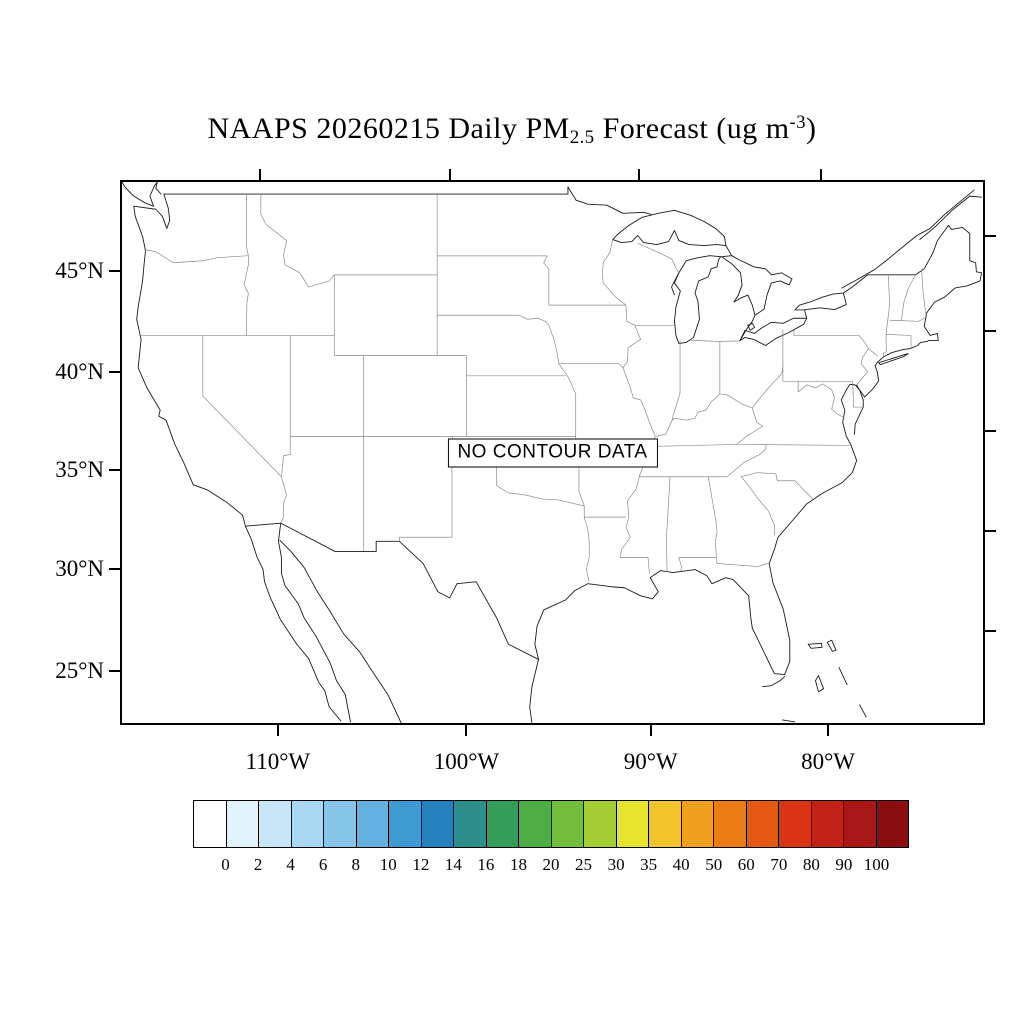 The width and height of the screenshot is (1024, 1024). I want to click on colorbar-tick-label: 70, so click(779, 864).